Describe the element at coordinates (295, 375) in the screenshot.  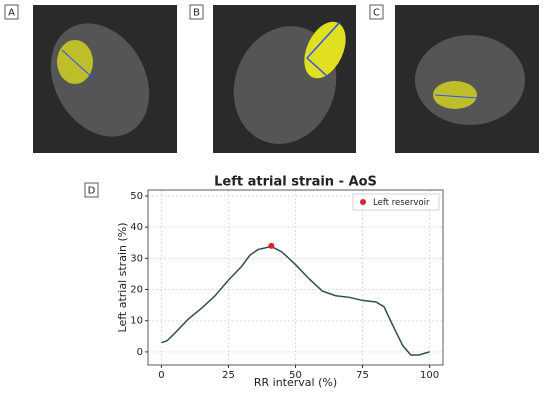
I see `x-tick-label: 50` at that location.